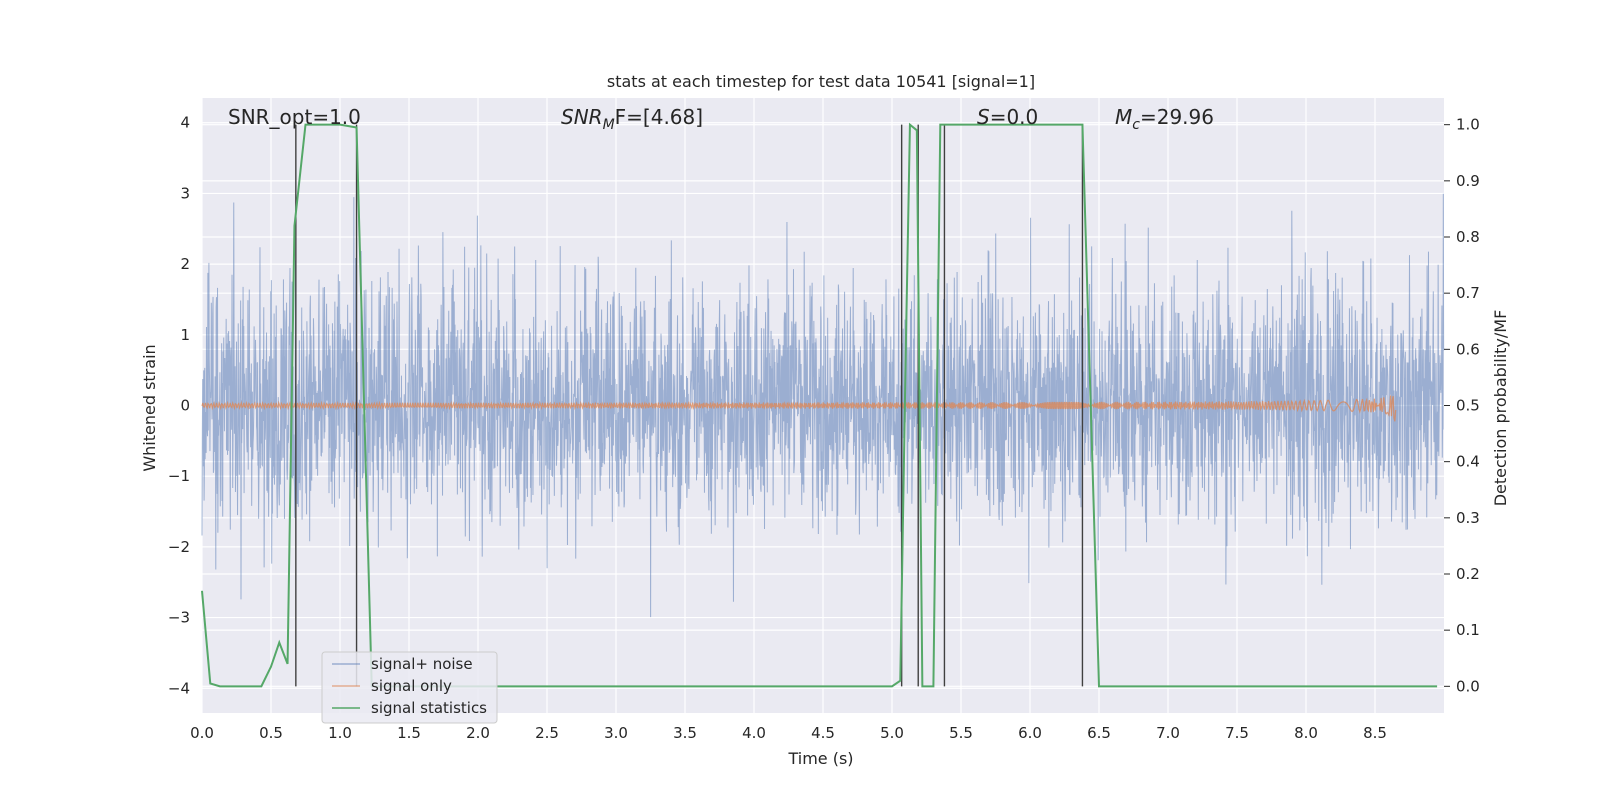  Describe the element at coordinates (340, 733) in the screenshot. I see `x-tick-label: 1.0` at that location.